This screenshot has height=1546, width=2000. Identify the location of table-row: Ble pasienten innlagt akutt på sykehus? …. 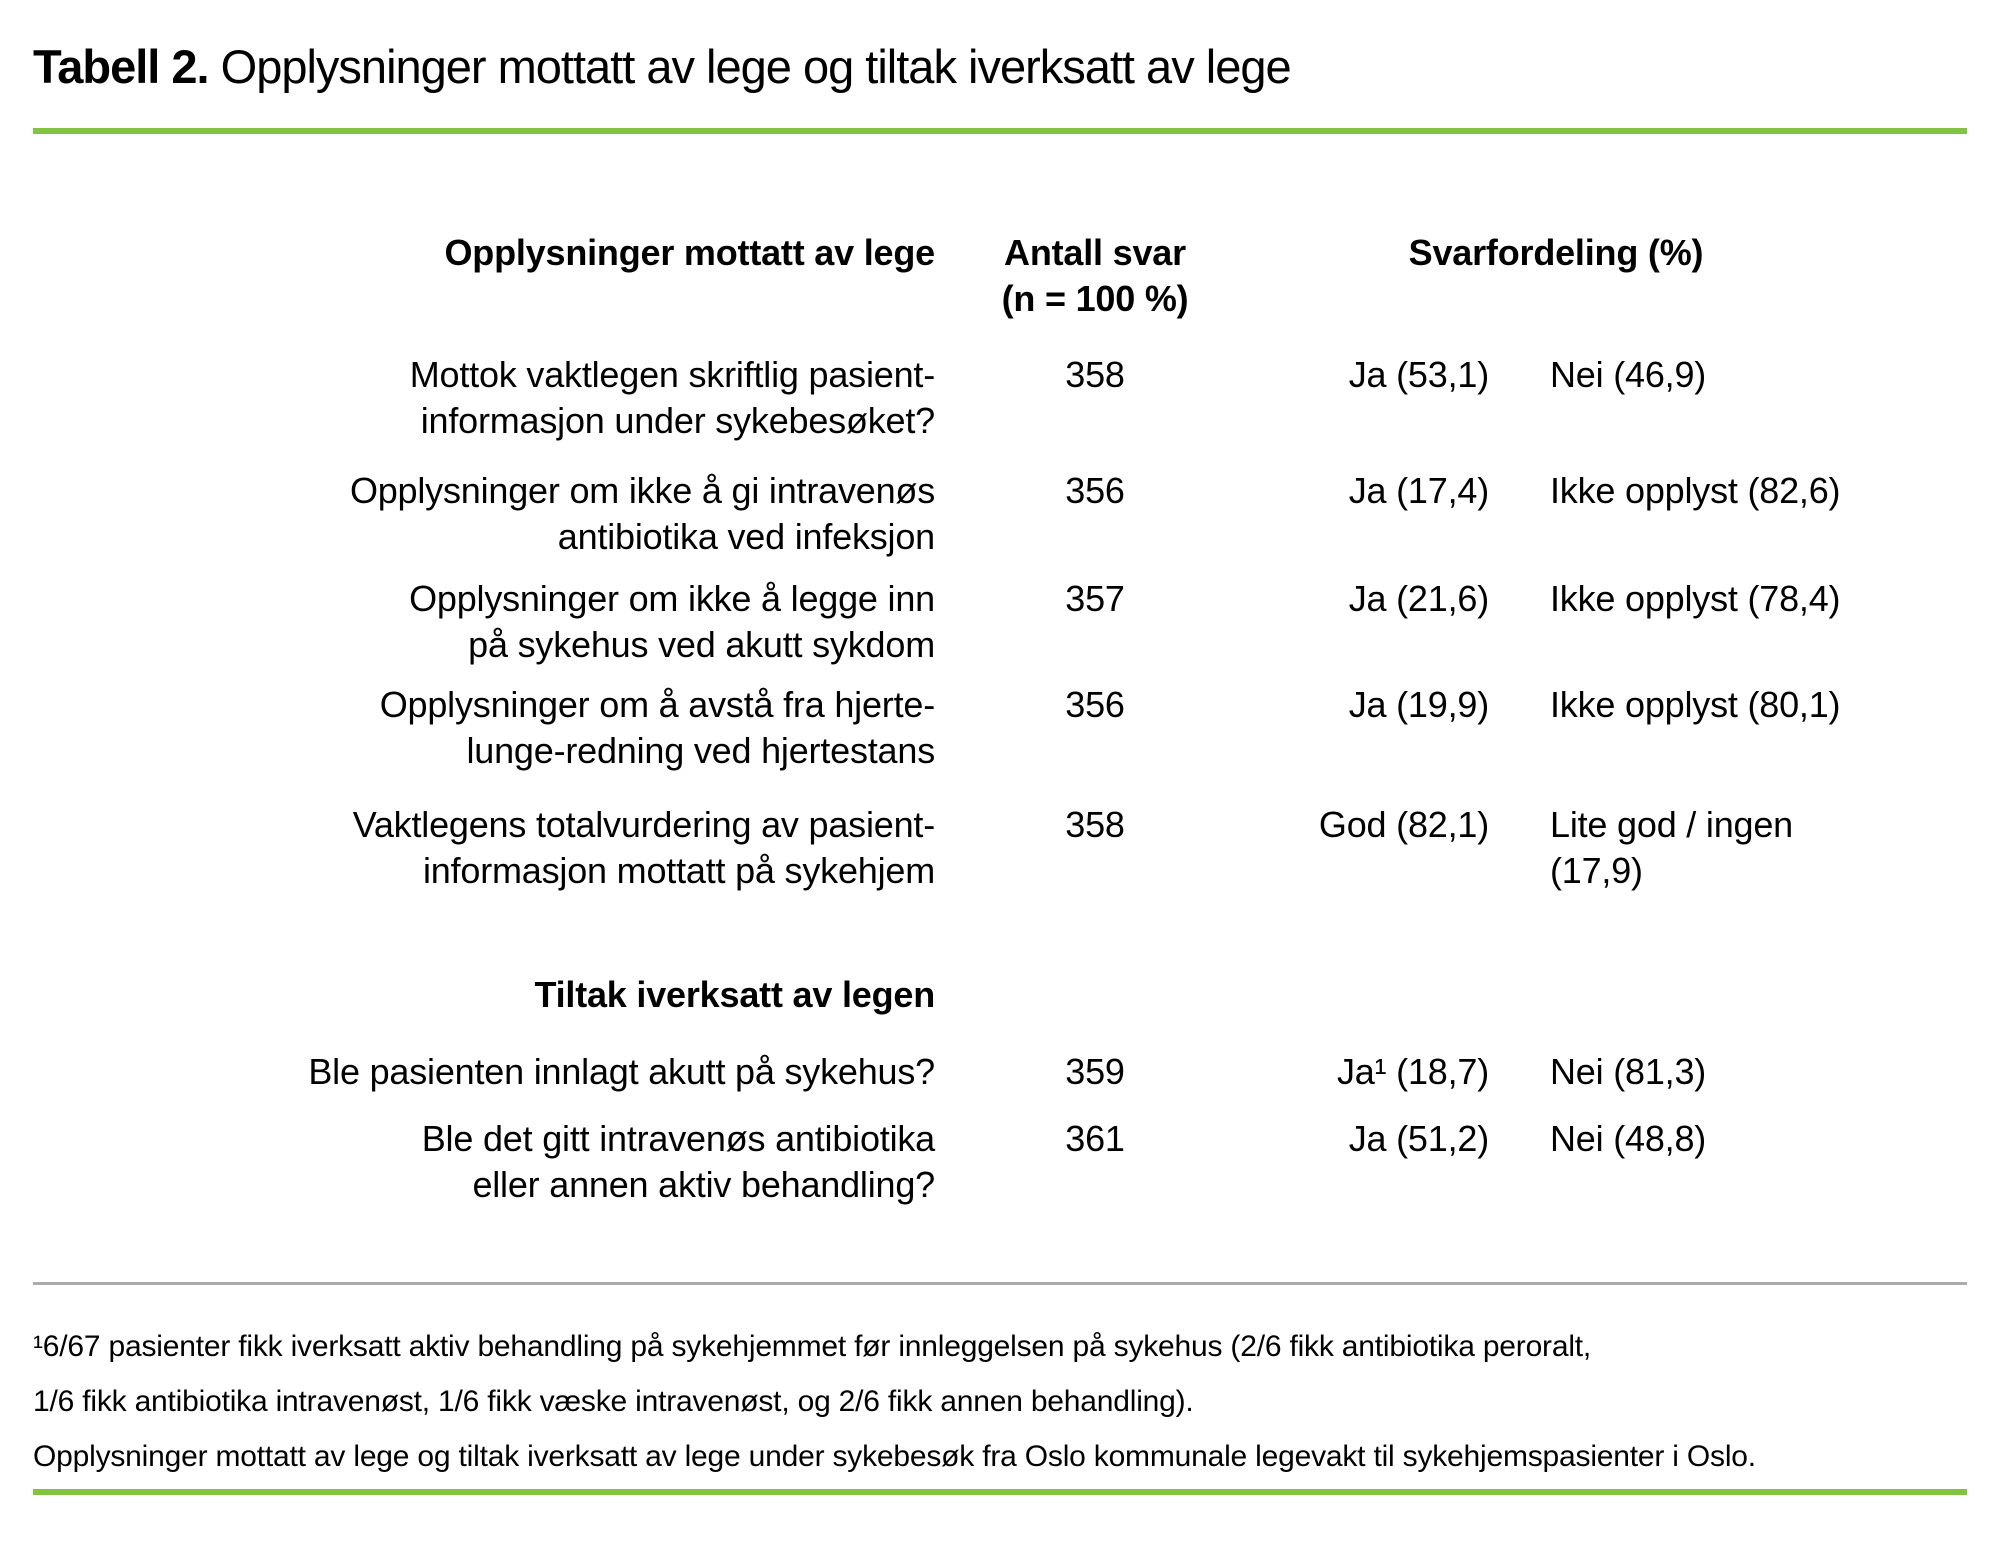
(1000, 1072).